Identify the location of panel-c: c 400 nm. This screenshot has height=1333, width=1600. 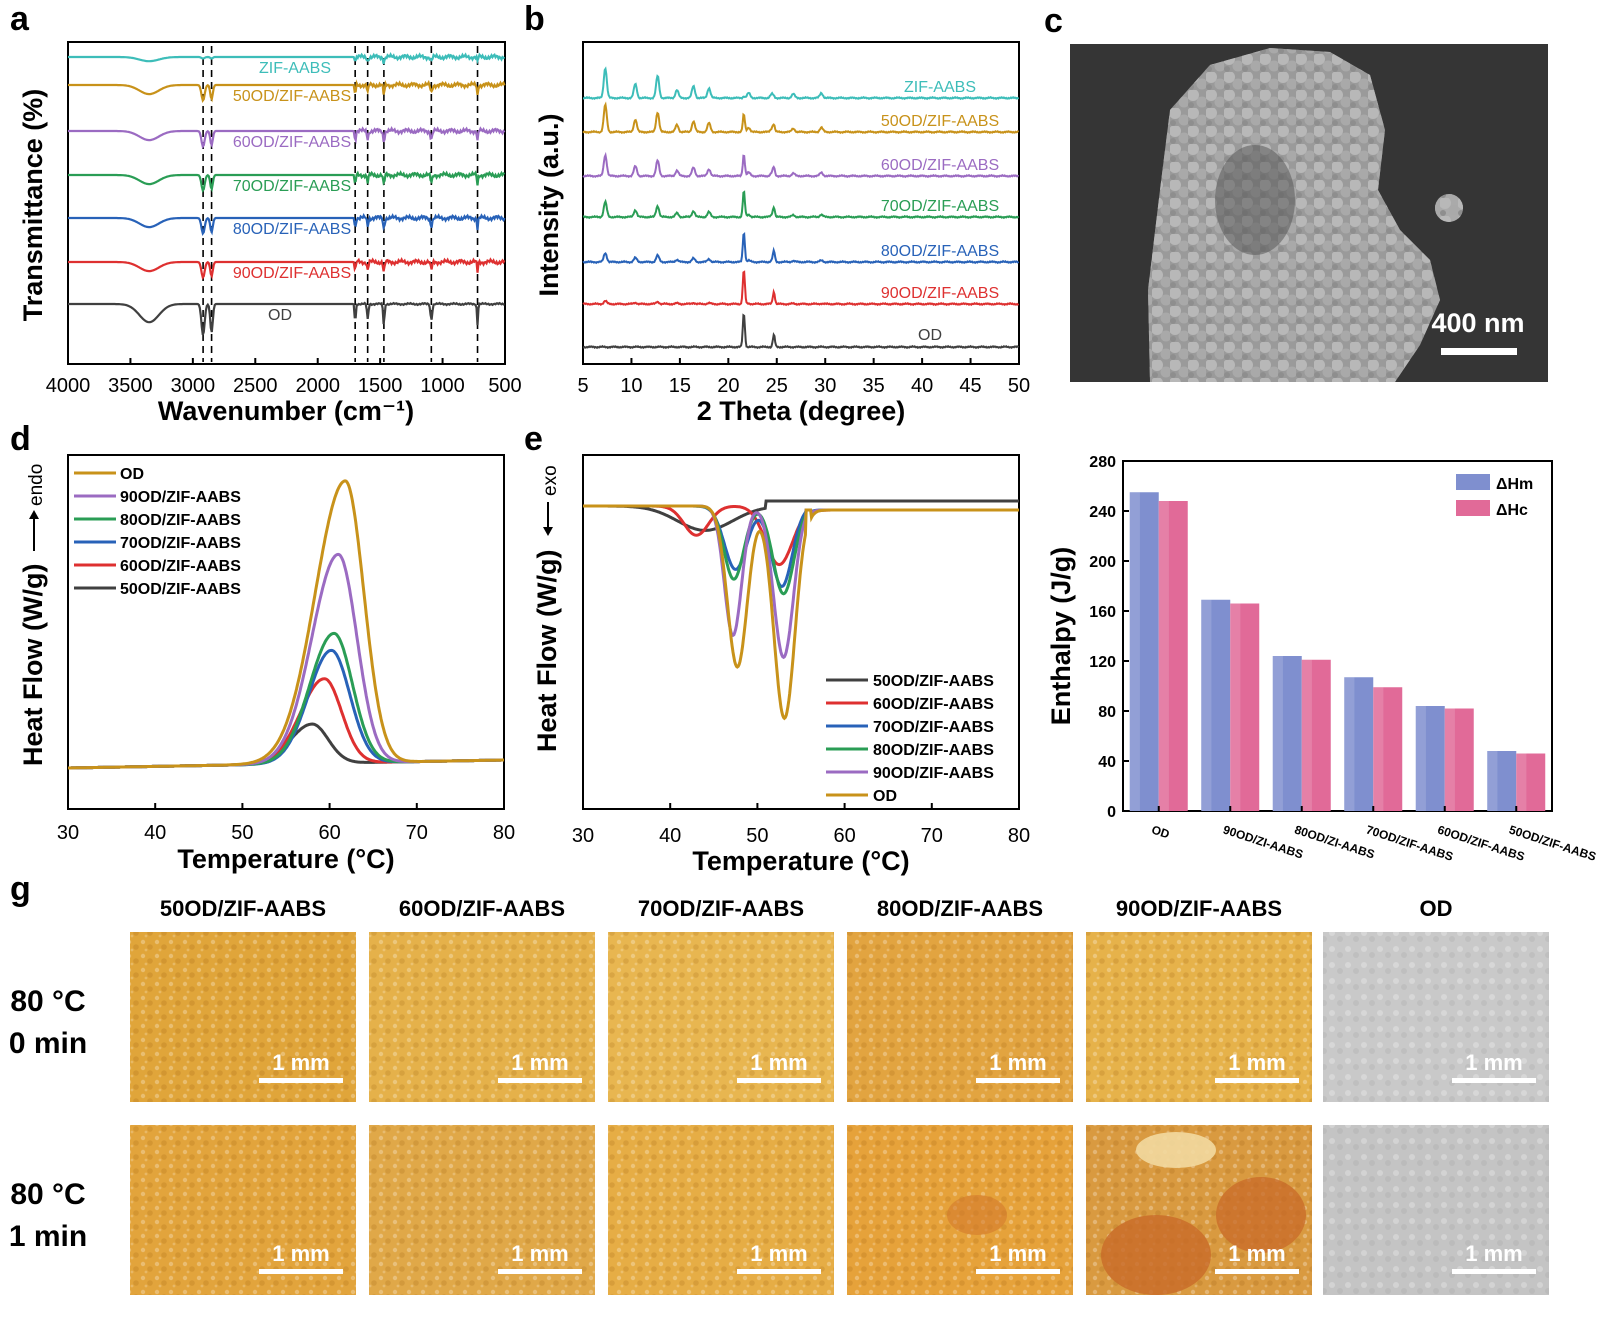
(1296, 192).